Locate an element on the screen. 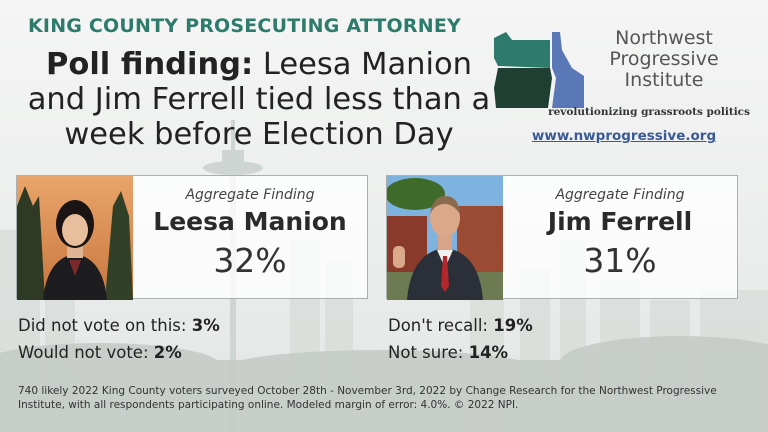 This screenshot has height=432, width=768. stat-label: Would not vote: is located at coordinates (83, 352).